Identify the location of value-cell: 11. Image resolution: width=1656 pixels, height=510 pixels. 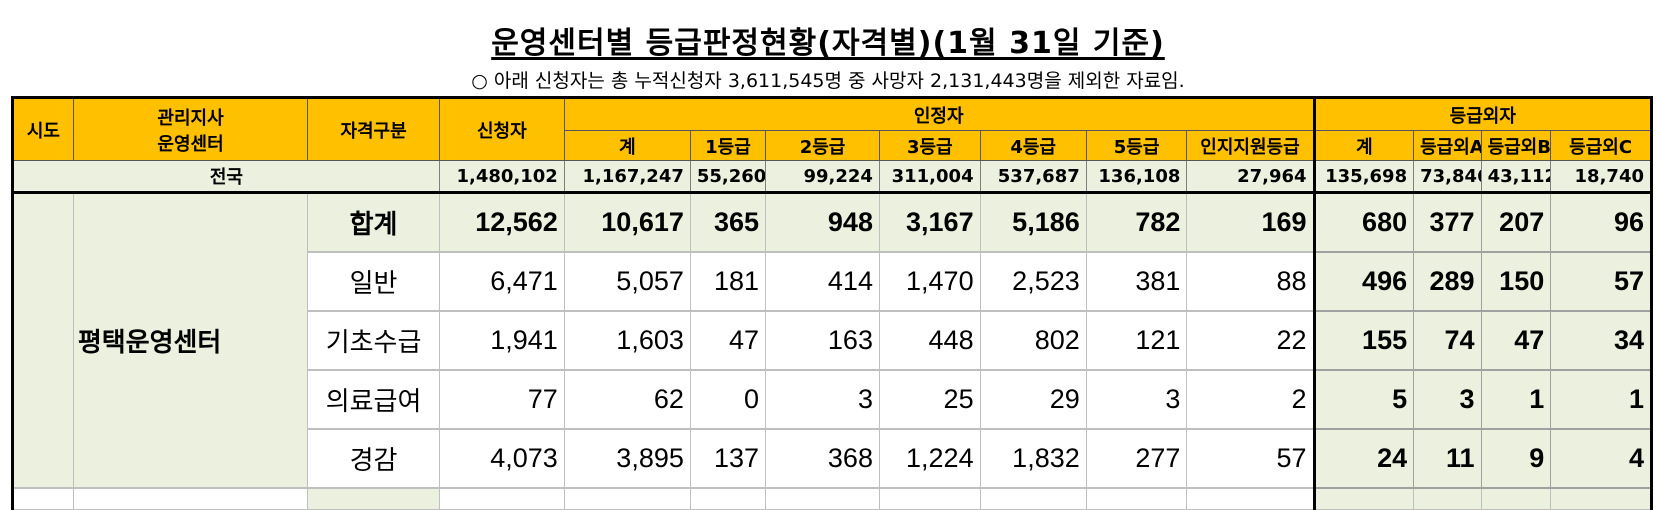
(1447, 458).